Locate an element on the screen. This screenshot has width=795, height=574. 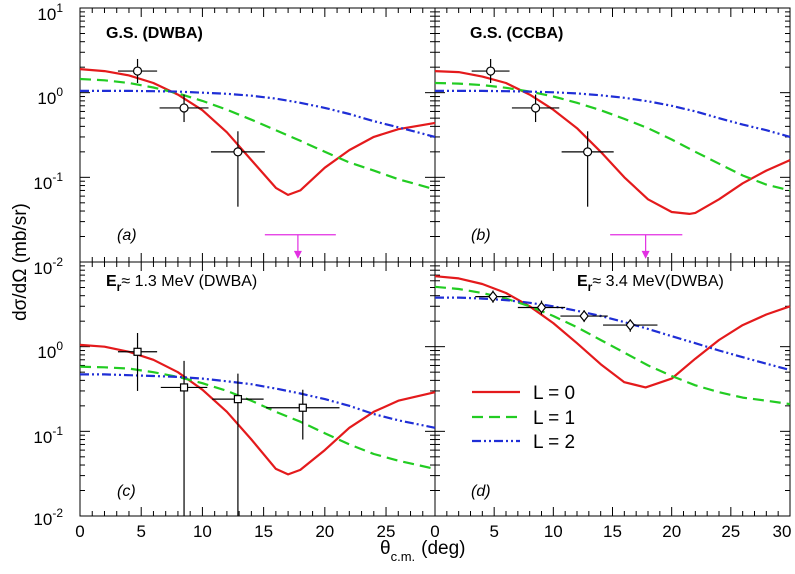
legend-label-l2: L = 2 is located at coordinates (554, 442).